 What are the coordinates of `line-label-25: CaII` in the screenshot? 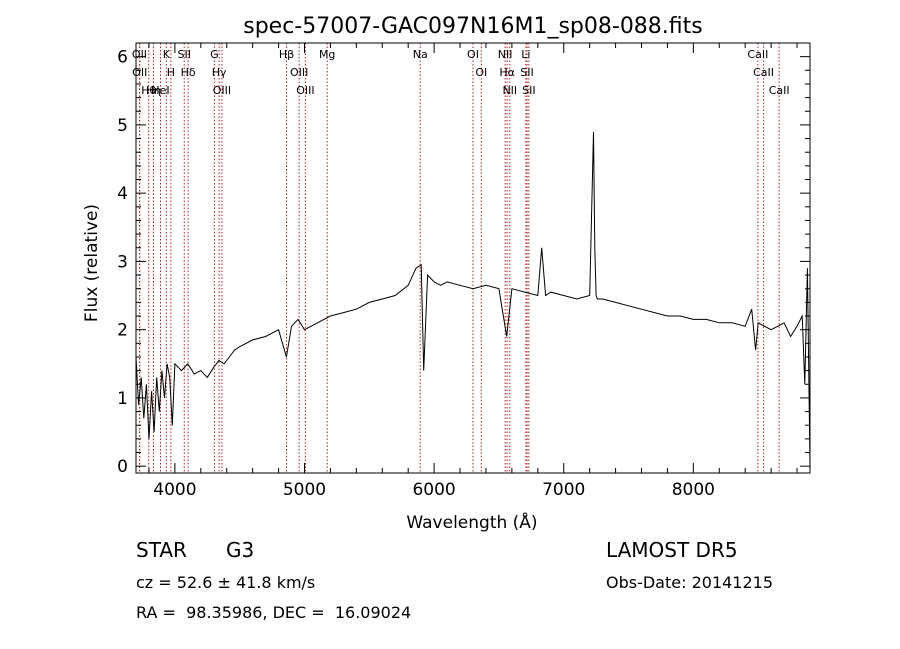 It's located at (757, 54).